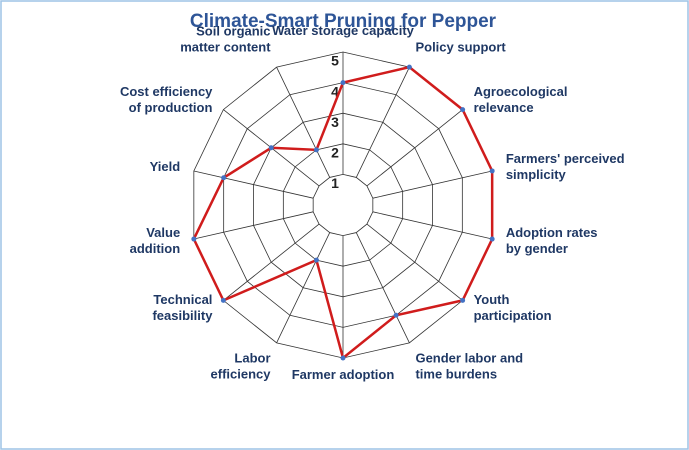 The width and height of the screenshot is (689, 450). Describe the element at coordinates (343, 374) in the screenshot. I see `axis-label: Farmer adoption` at that location.